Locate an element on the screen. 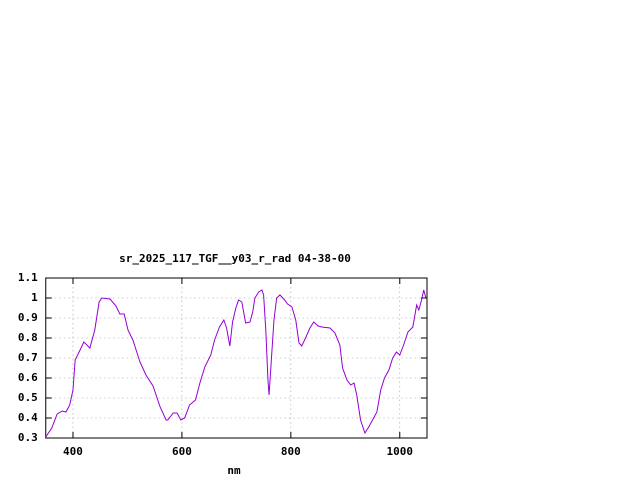 The width and height of the screenshot is (640, 480). y-tick-label: 0.7 is located at coordinates (28, 357).